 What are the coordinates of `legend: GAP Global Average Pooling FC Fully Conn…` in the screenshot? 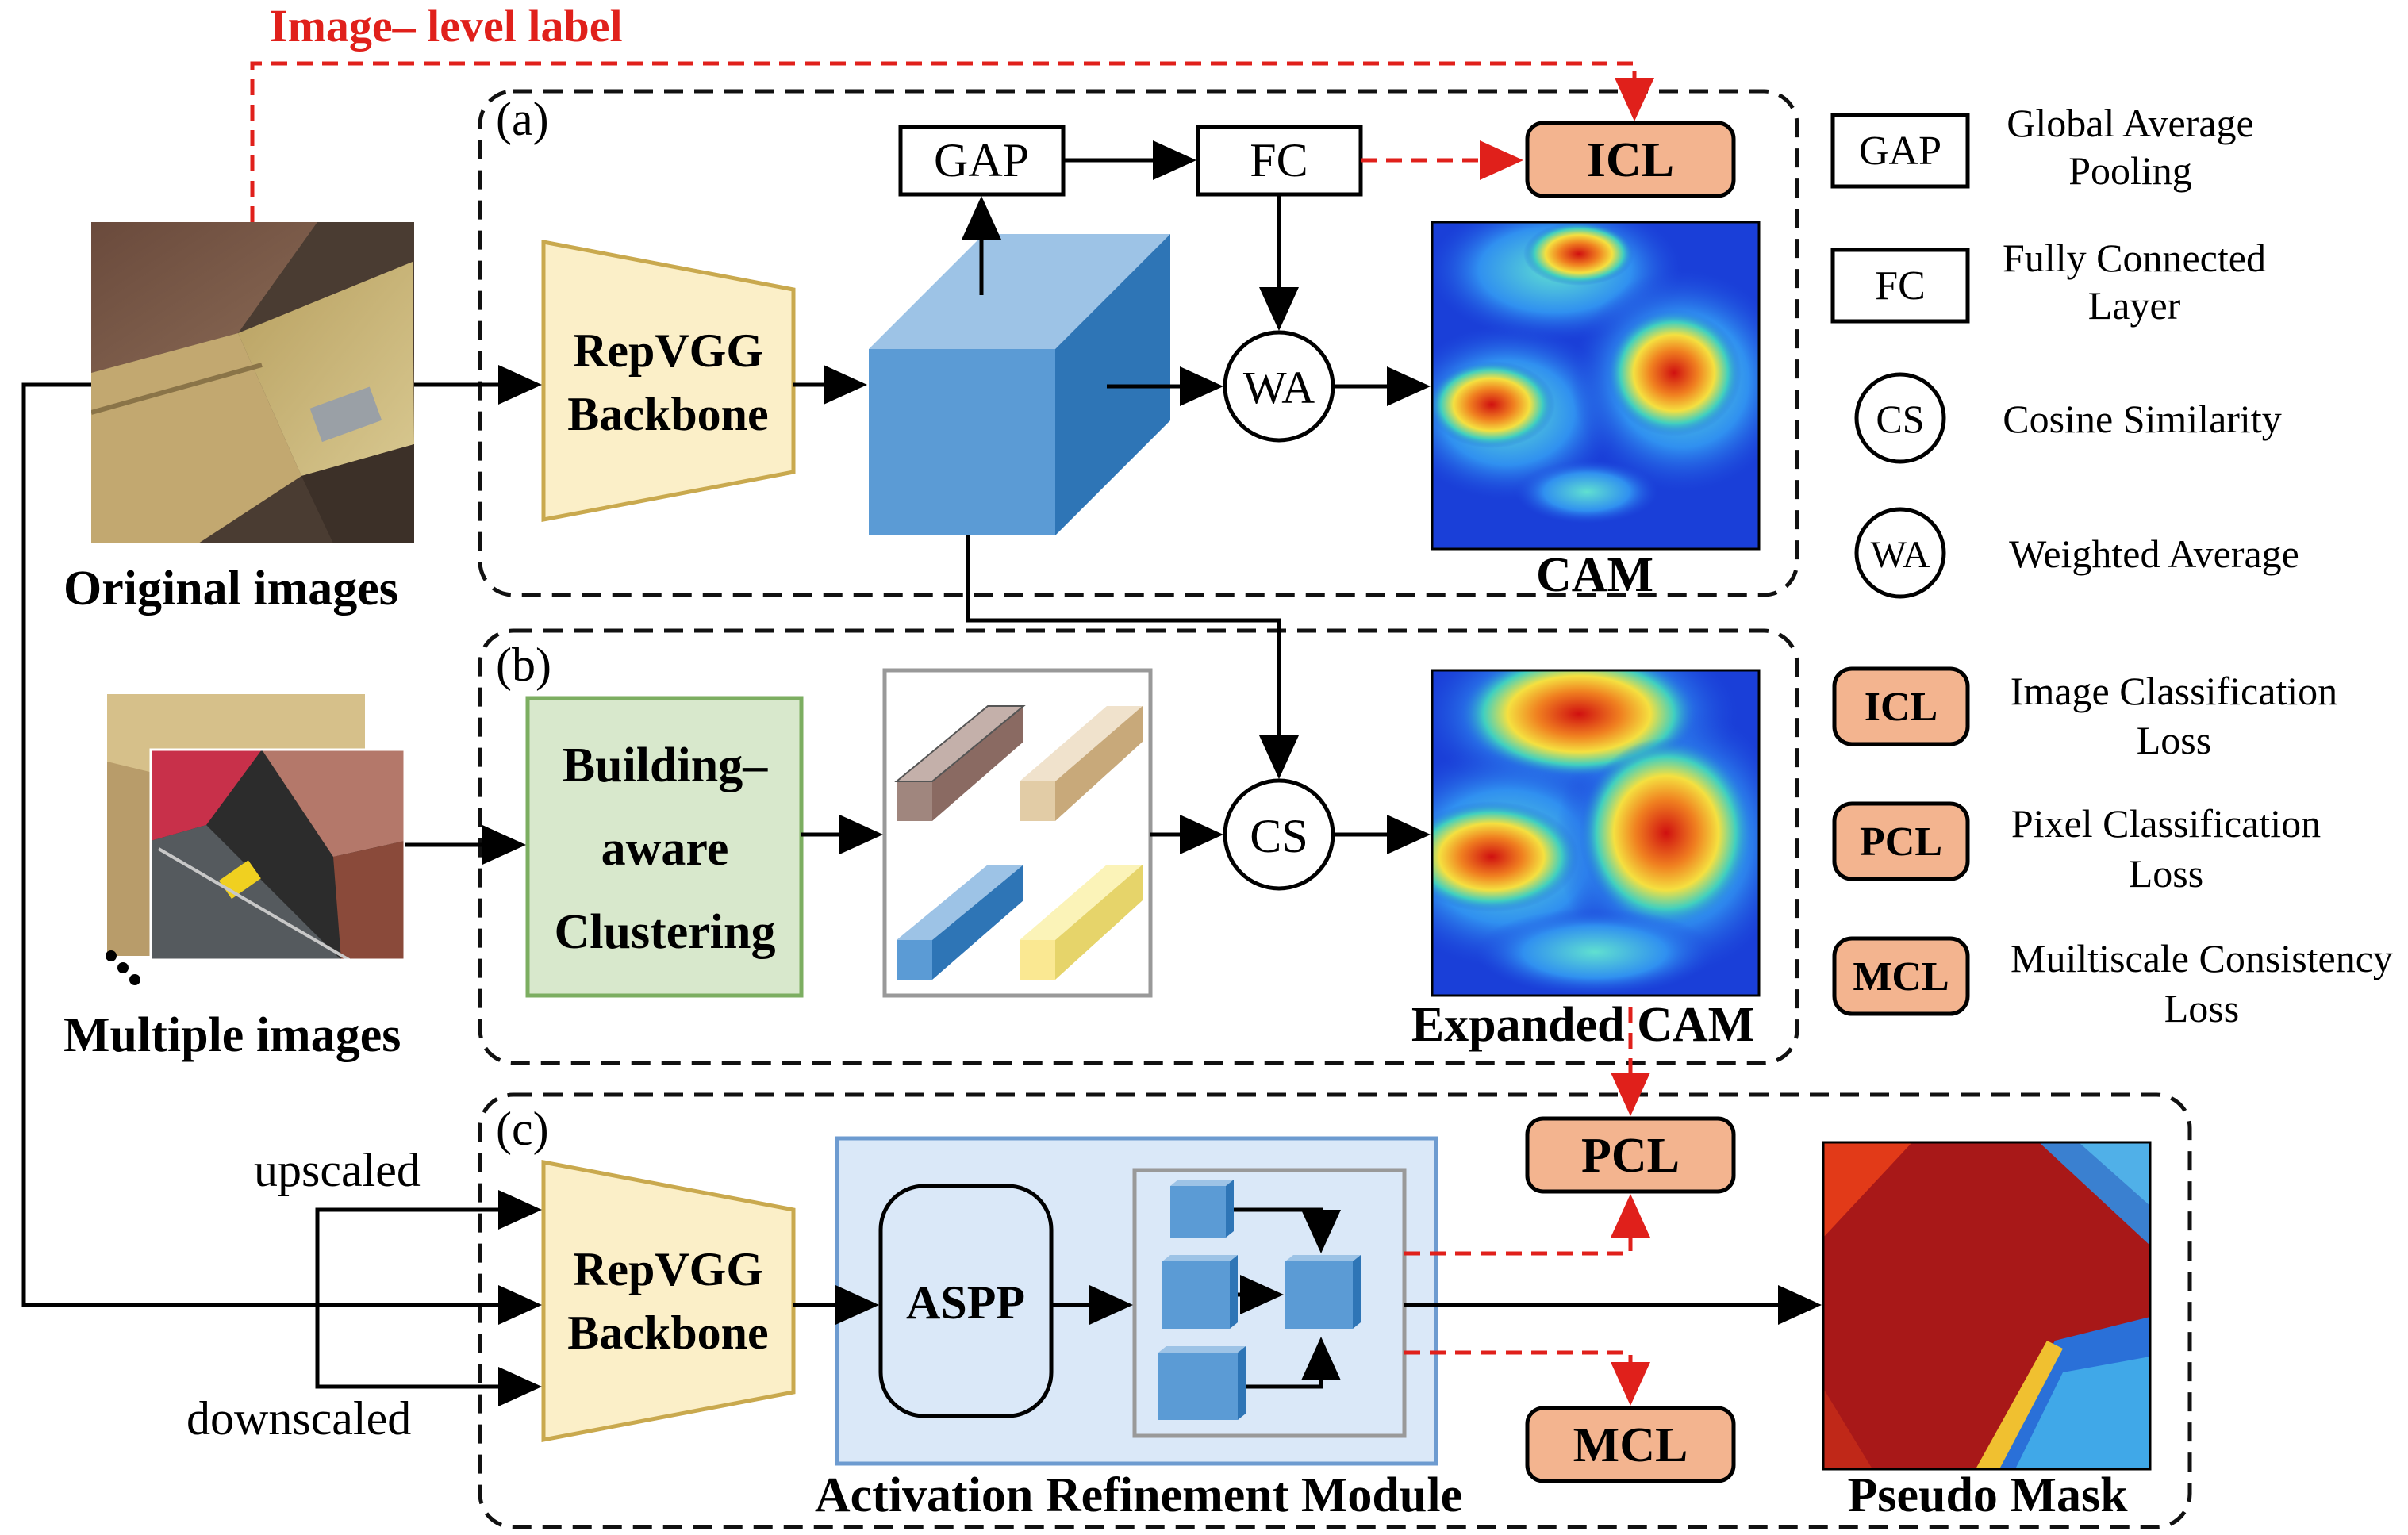 It's located at (2111, 565).